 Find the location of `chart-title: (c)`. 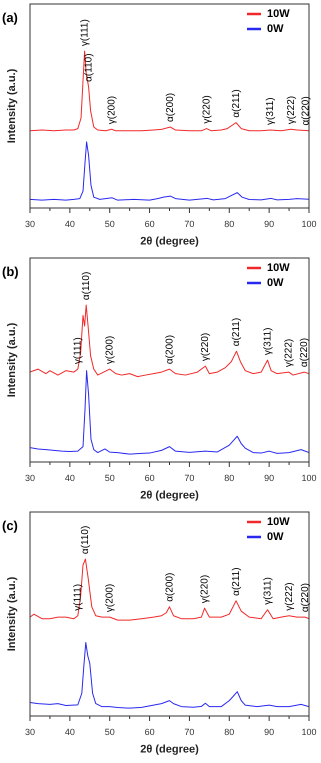

chart-title: (c) is located at coordinates (10, 526).